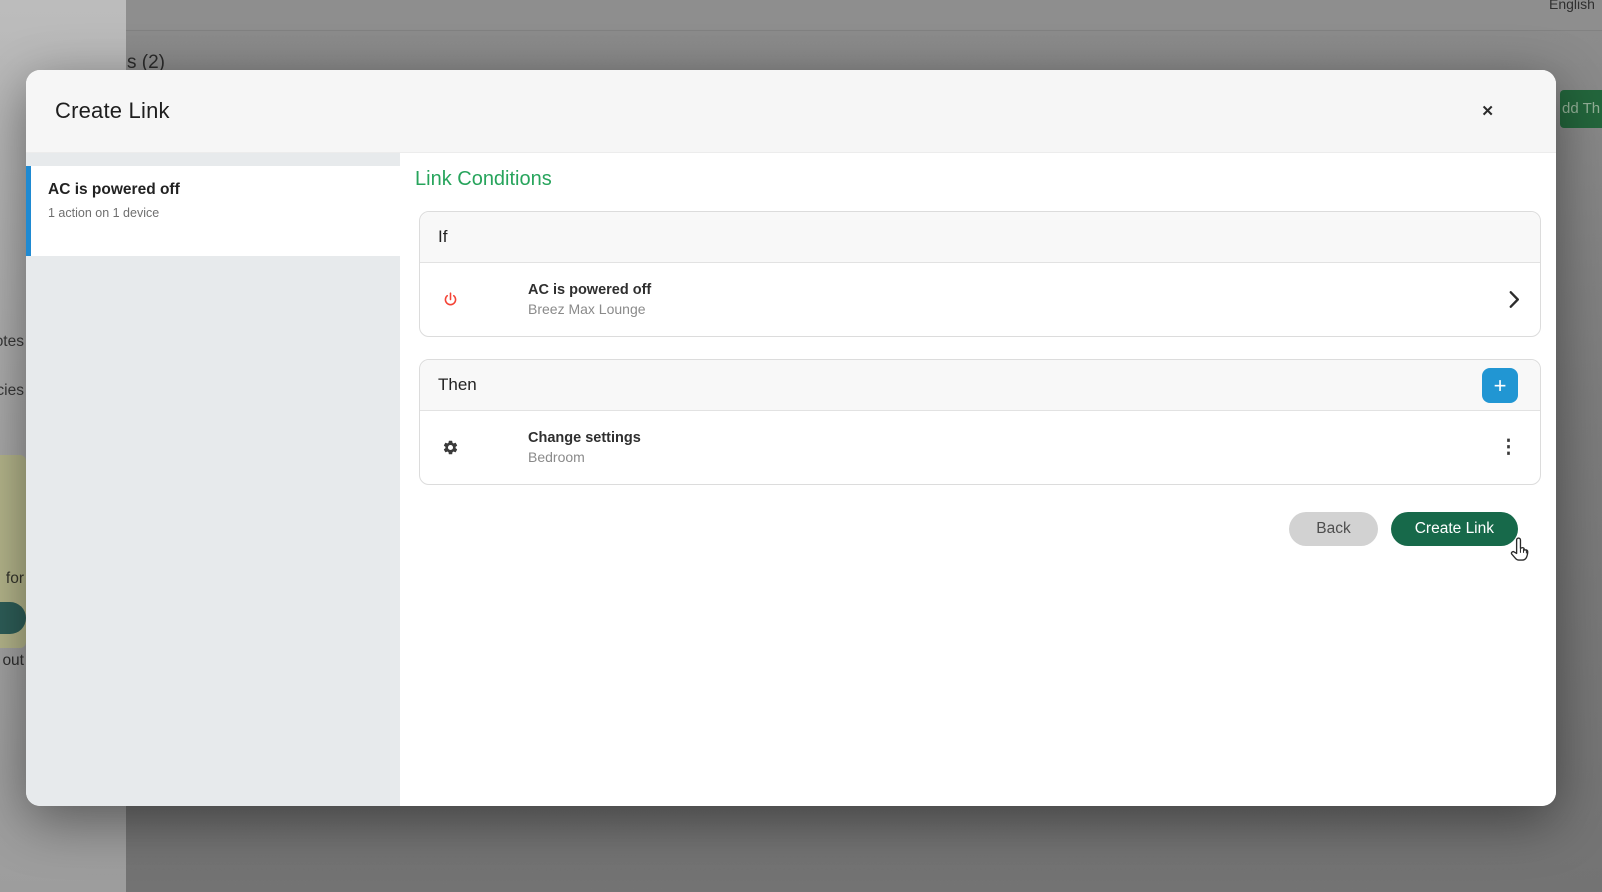  What do you see at coordinates (13, 618) in the screenshot?
I see `background-teal-button-fragment` at bounding box center [13, 618].